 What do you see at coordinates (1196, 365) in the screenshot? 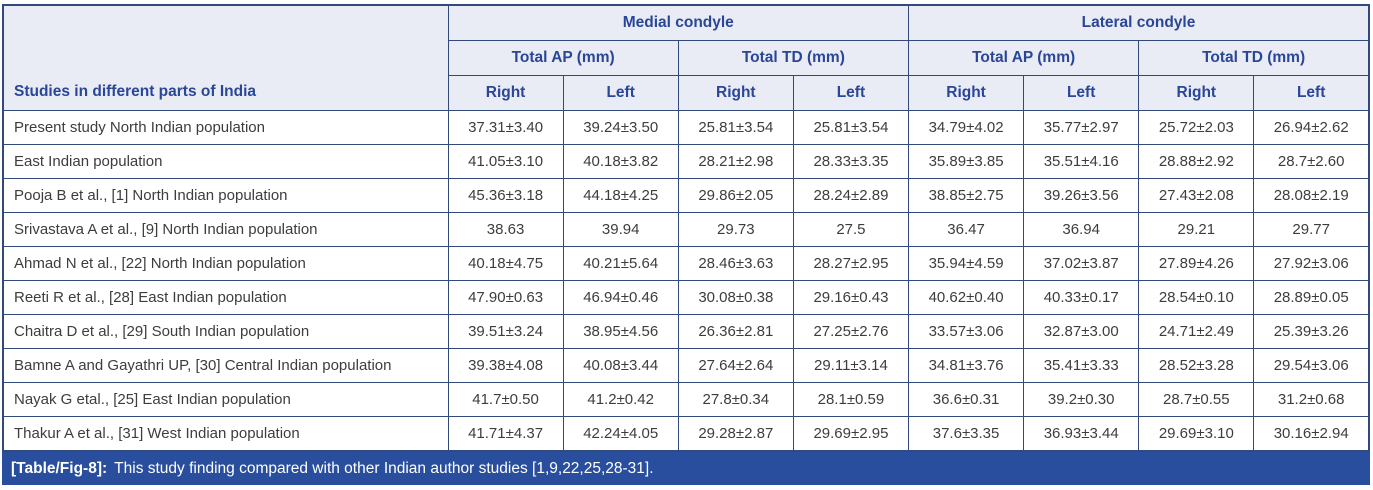
I see `value-cell: 28.52±3.28` at bounding box center [1196, 365].